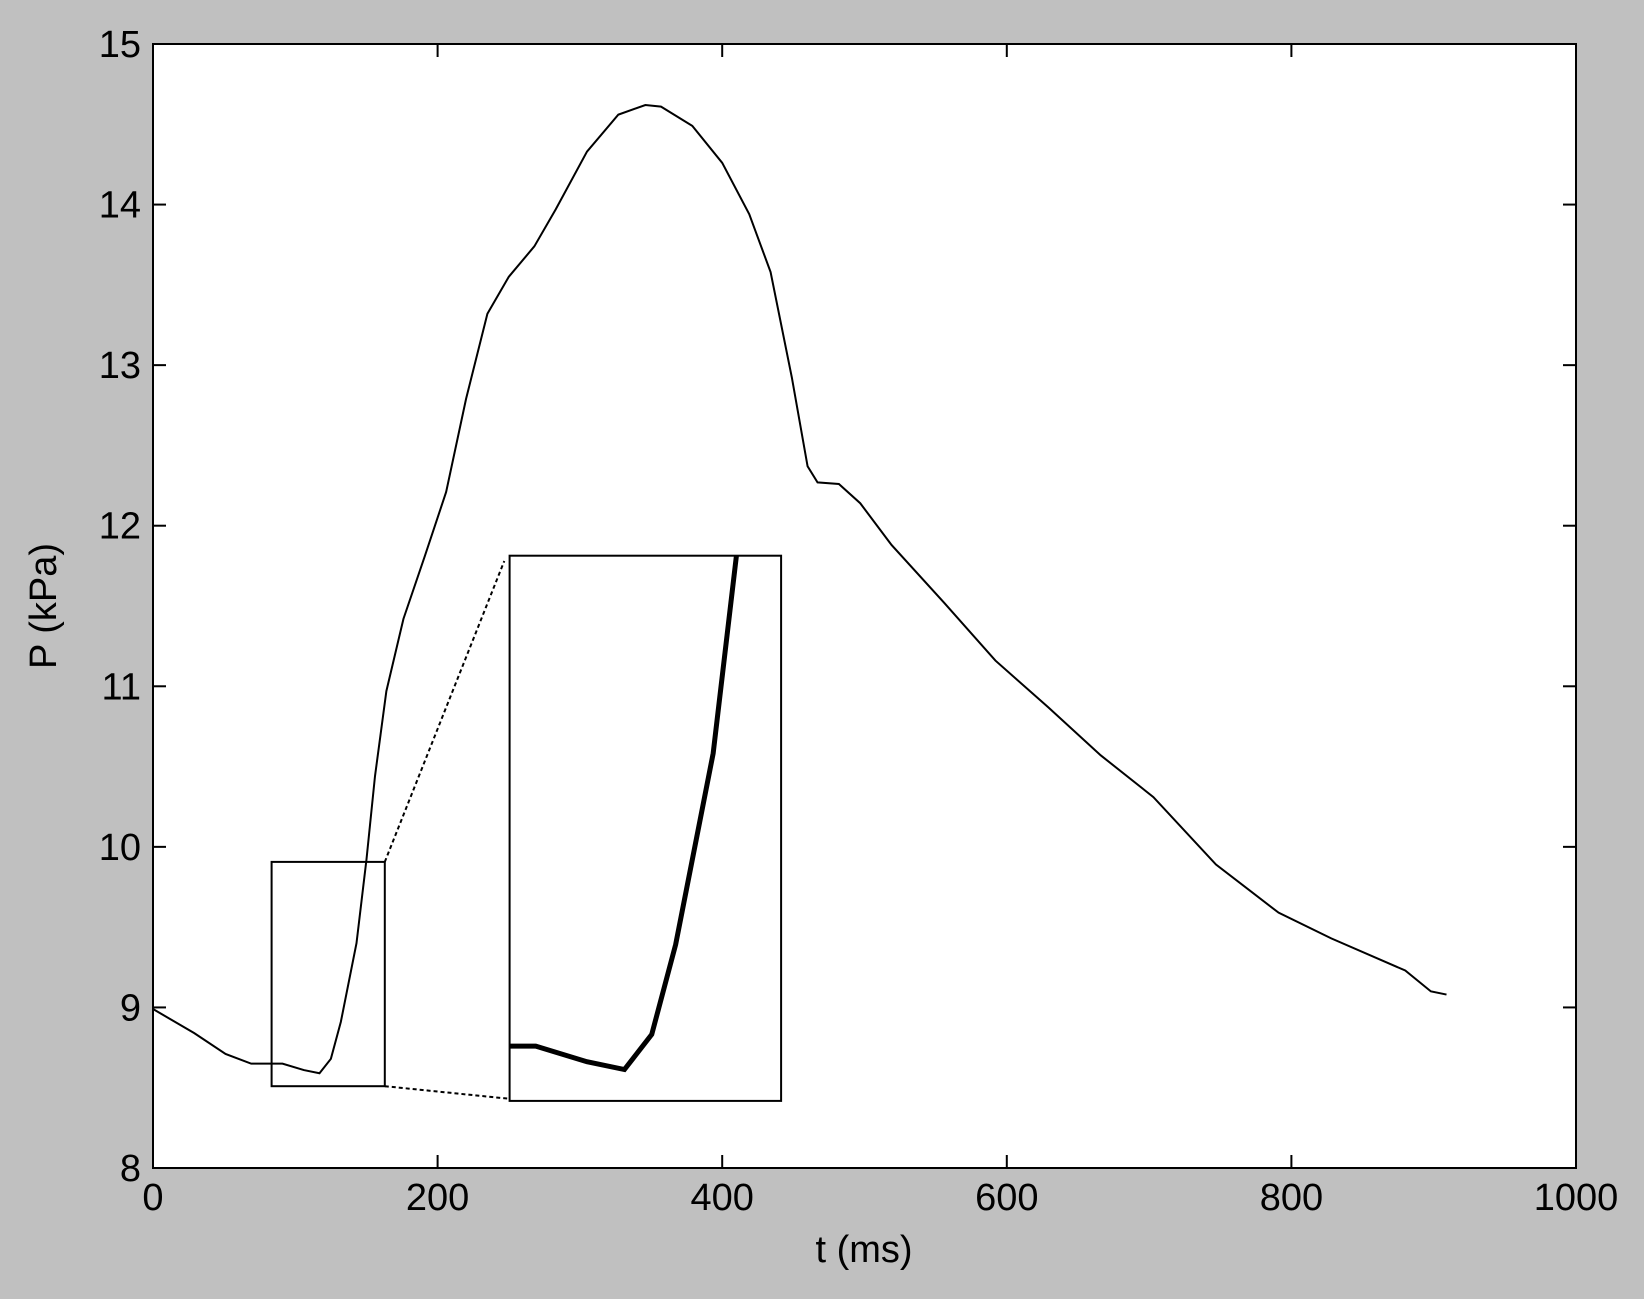  What do you see at coordinates (1006, 1198) in the screenshot?
I see `x-tick-label: 600` at bounding box center [1006, 1198].